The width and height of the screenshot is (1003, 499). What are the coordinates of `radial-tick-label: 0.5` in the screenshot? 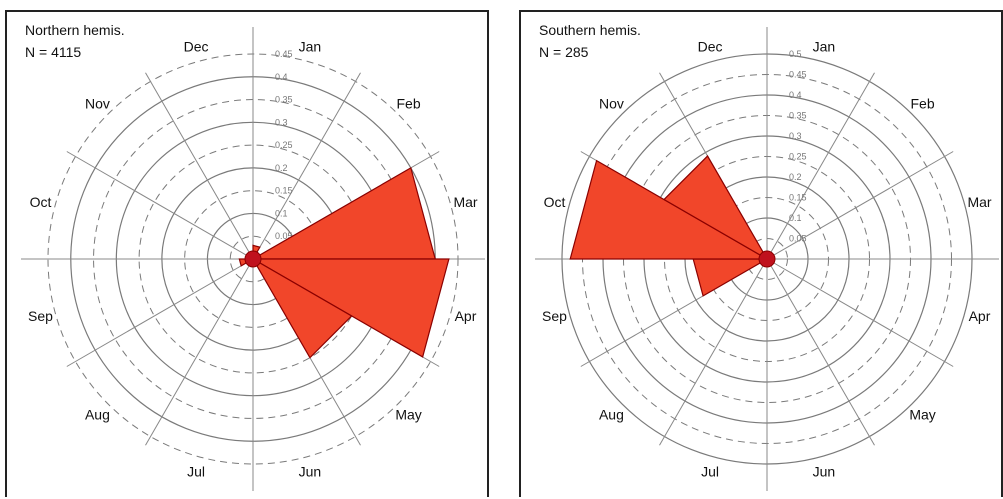 It's located at (795, 54).